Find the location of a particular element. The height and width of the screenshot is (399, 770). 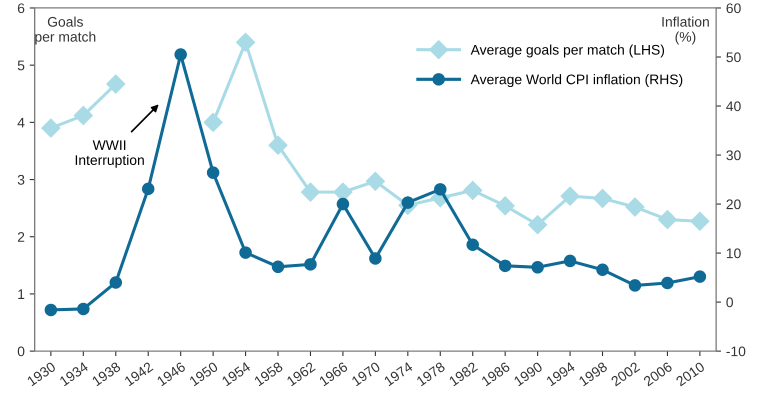

y-tick-label: 4 is located at coordinates (21, 123).